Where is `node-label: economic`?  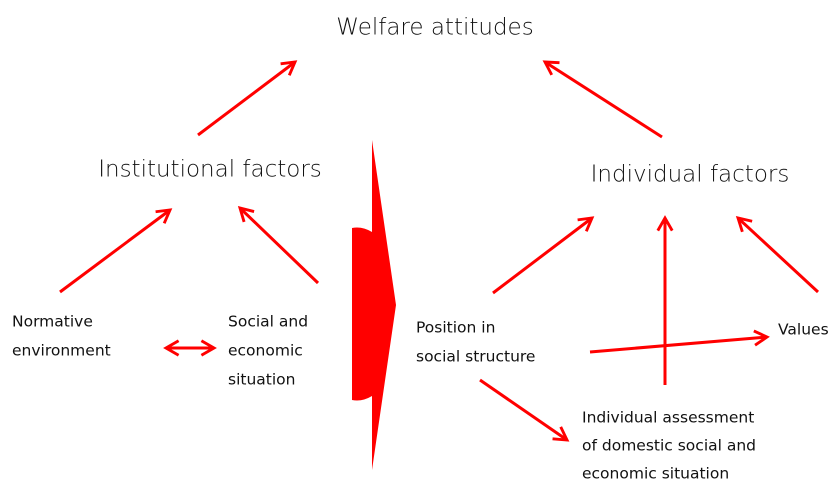
node-label: economic is located at coordinates (265, 351).